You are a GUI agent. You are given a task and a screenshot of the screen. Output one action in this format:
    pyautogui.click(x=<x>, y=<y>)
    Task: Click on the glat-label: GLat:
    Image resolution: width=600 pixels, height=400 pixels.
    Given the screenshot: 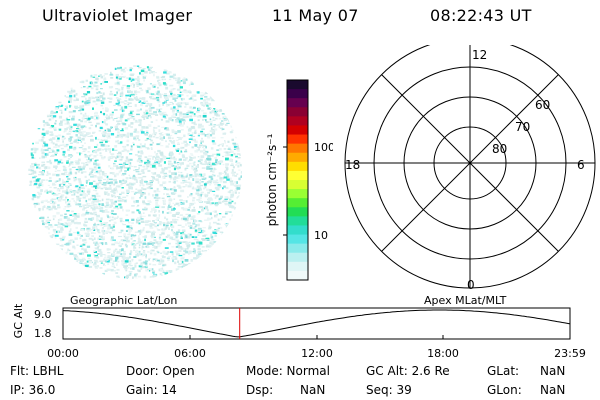 What is the action you would take?
    pyautogui.click(x=503, y=371)
    